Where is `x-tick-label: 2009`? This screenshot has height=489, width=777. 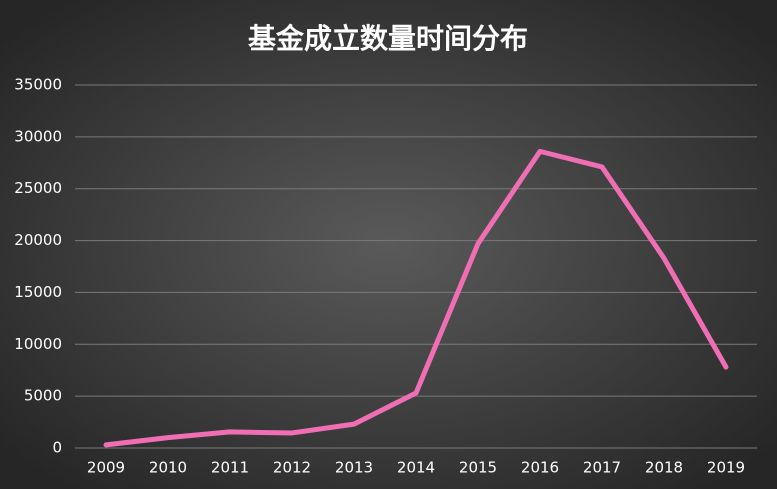 x-tick-label: 2009 is located at coordinates (106, 468).